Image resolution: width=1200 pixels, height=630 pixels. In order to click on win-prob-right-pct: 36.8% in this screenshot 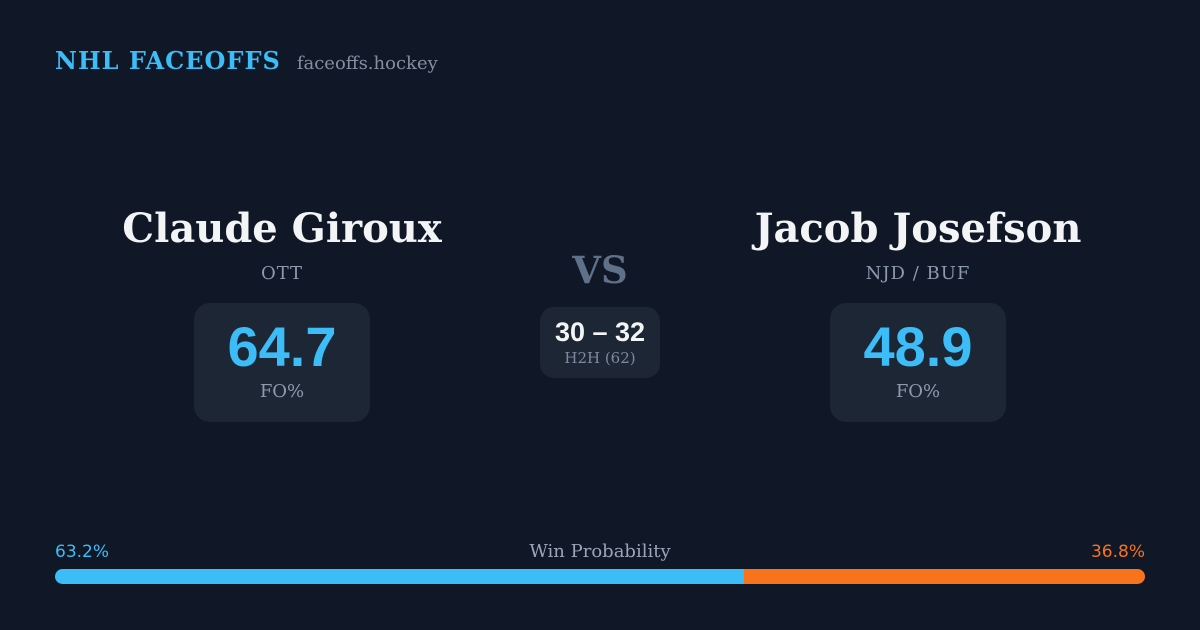, I will do `click(1117, 552)`.